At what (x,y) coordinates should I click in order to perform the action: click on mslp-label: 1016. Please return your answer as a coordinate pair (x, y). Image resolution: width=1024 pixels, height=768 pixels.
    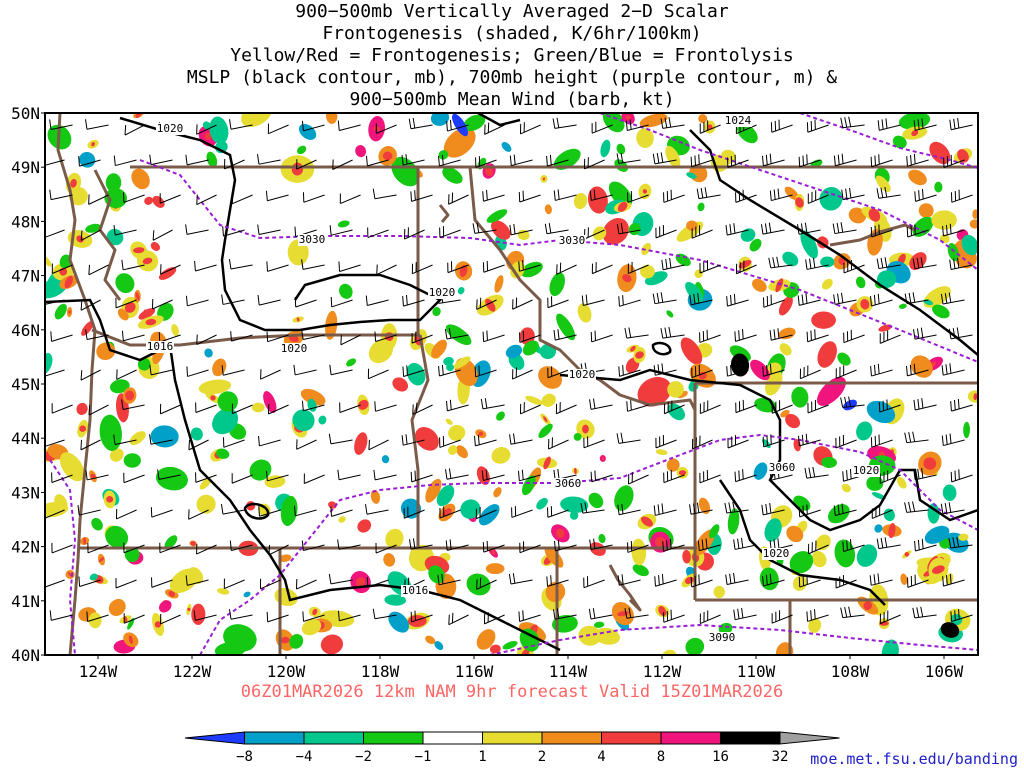
    Looking at the image, I should click on (415, 590).